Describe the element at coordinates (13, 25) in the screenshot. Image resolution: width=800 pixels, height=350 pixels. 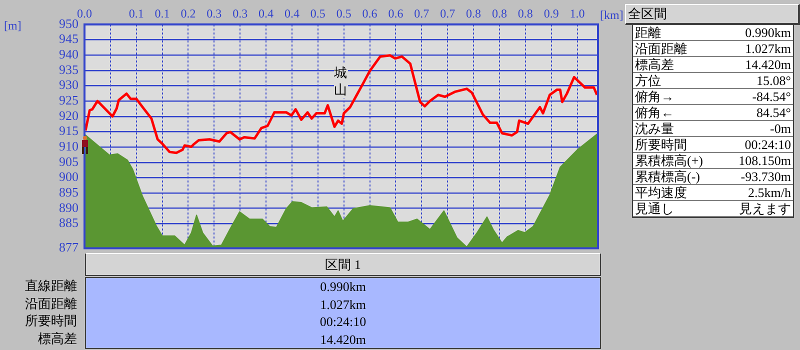
I see `y-axis-title: [m]` at that location.